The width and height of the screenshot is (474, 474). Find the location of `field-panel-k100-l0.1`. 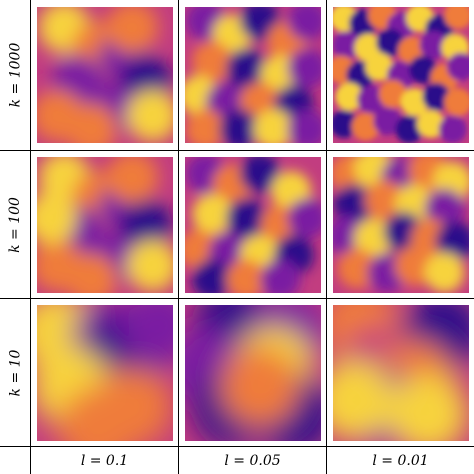

field-panel-k100-l0.1 is located at coordinates (105, 225).